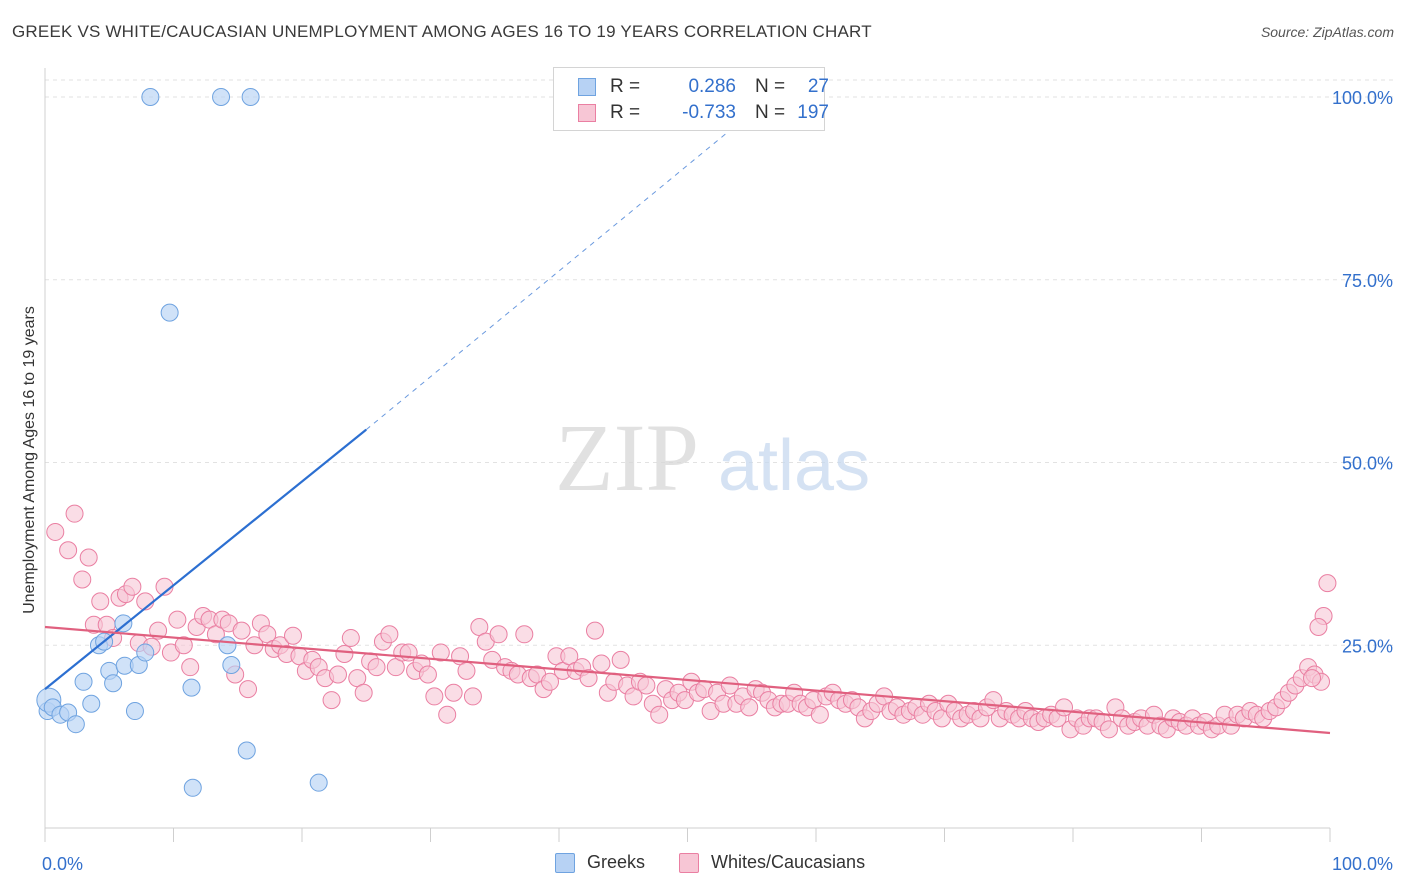 The height and width of the screenshot is (892, 1406). I want to click on correlation-legend: R = 0.286 N = 27 R = -0.733 N = 197, so click(691, 99).